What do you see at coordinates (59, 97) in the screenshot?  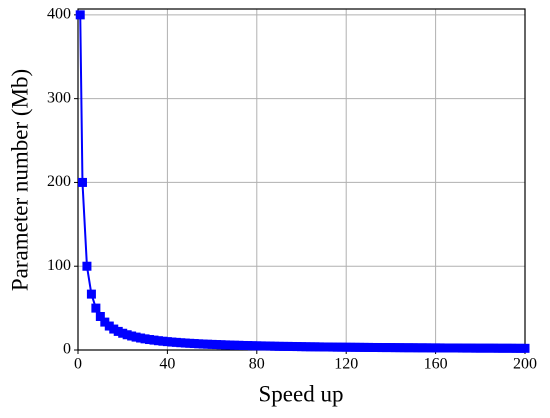 I see `y-tick-label: 300` at bounding box center [59, 97].